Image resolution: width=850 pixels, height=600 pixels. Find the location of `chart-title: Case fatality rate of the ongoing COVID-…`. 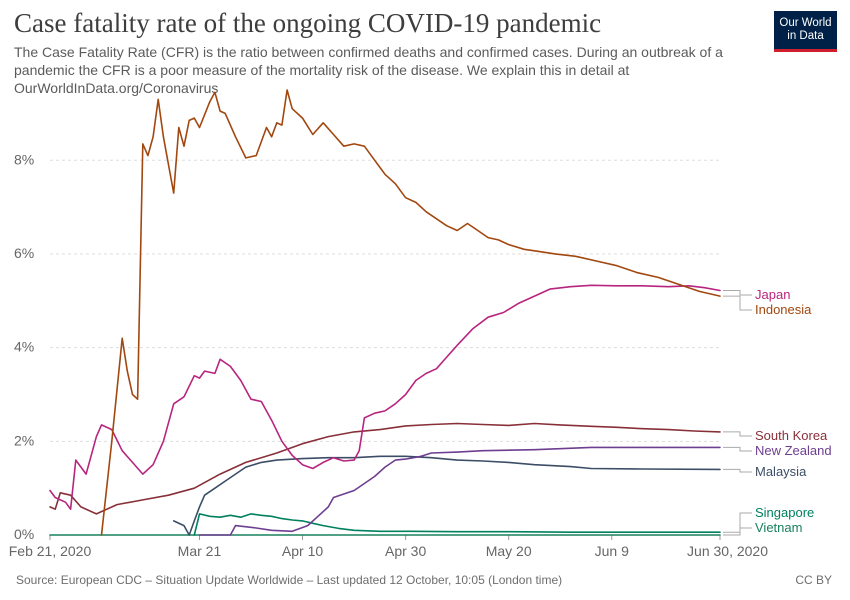

chart-title: Case fatality rate of the ongoing COVID-… is located at coordinates (308, 23).